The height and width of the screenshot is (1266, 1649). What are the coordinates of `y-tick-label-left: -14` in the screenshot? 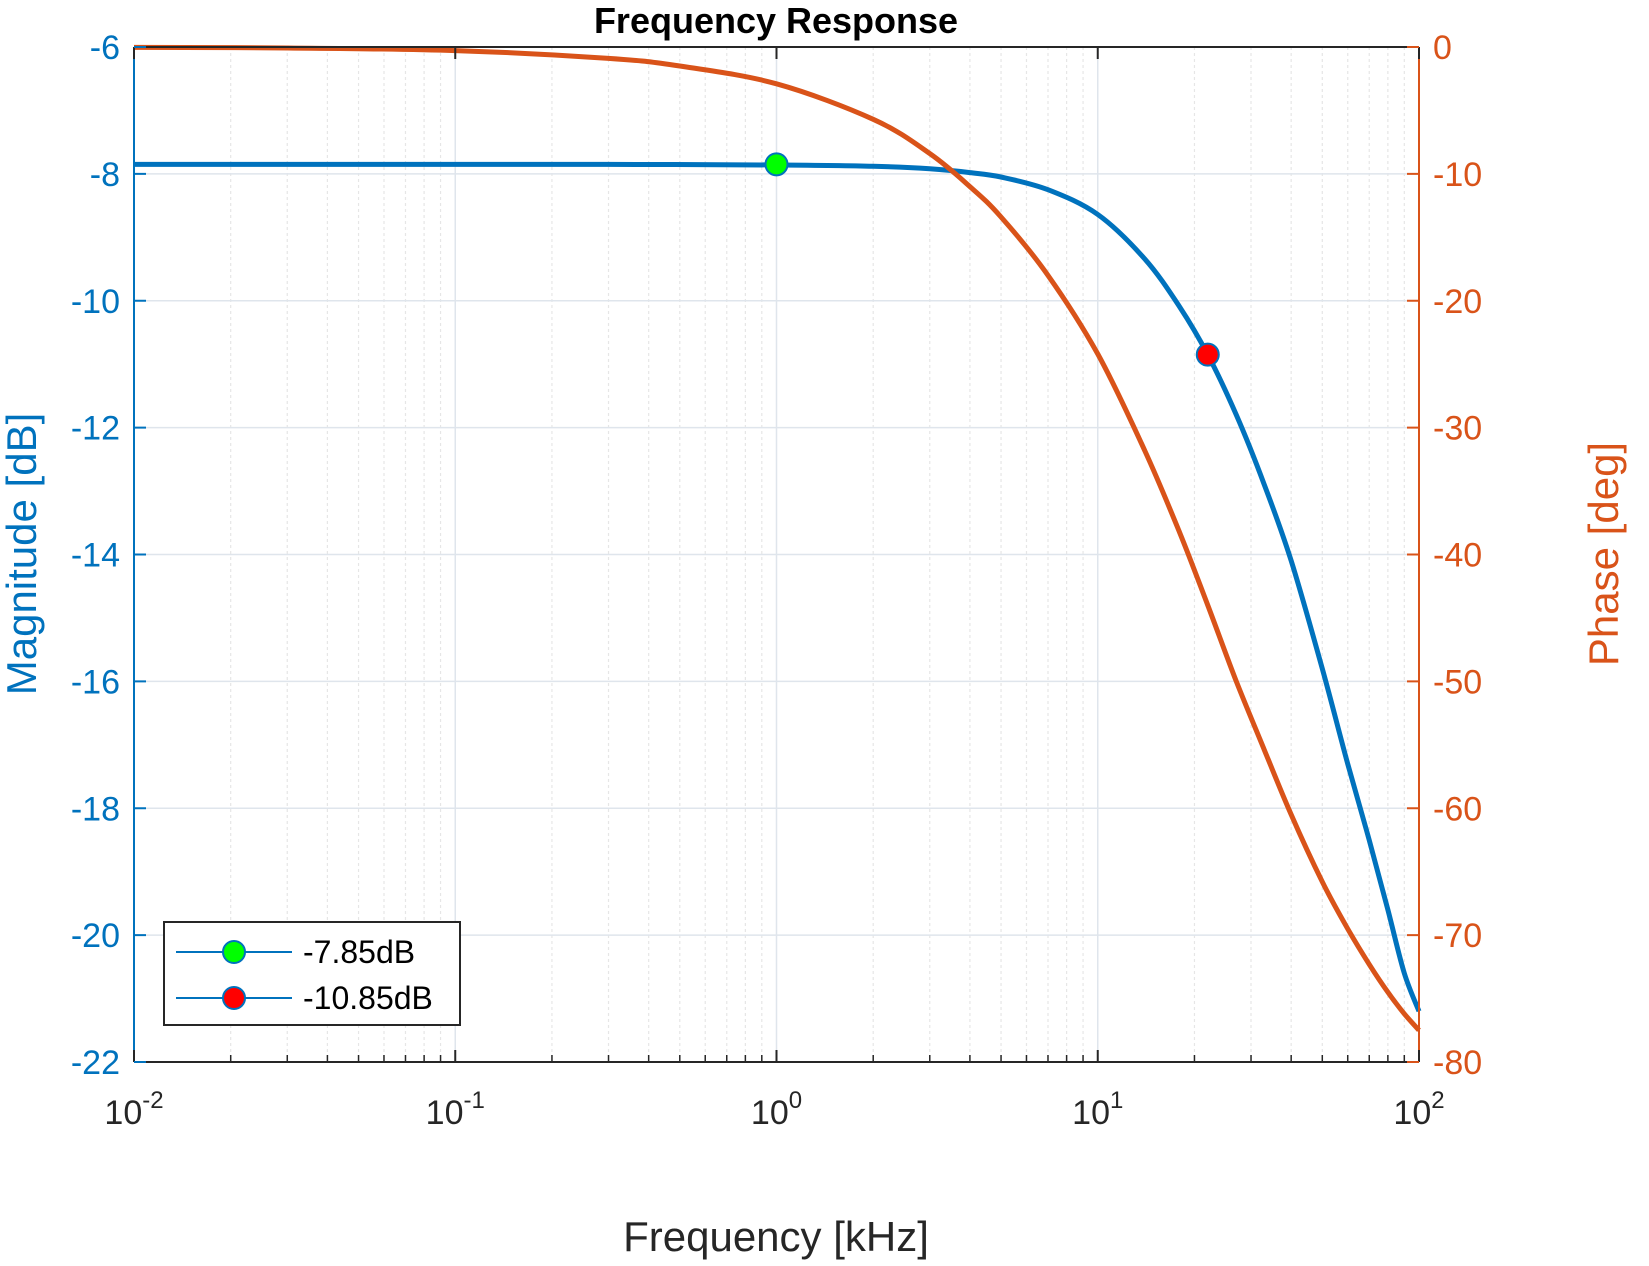 It's located at (95, 556).